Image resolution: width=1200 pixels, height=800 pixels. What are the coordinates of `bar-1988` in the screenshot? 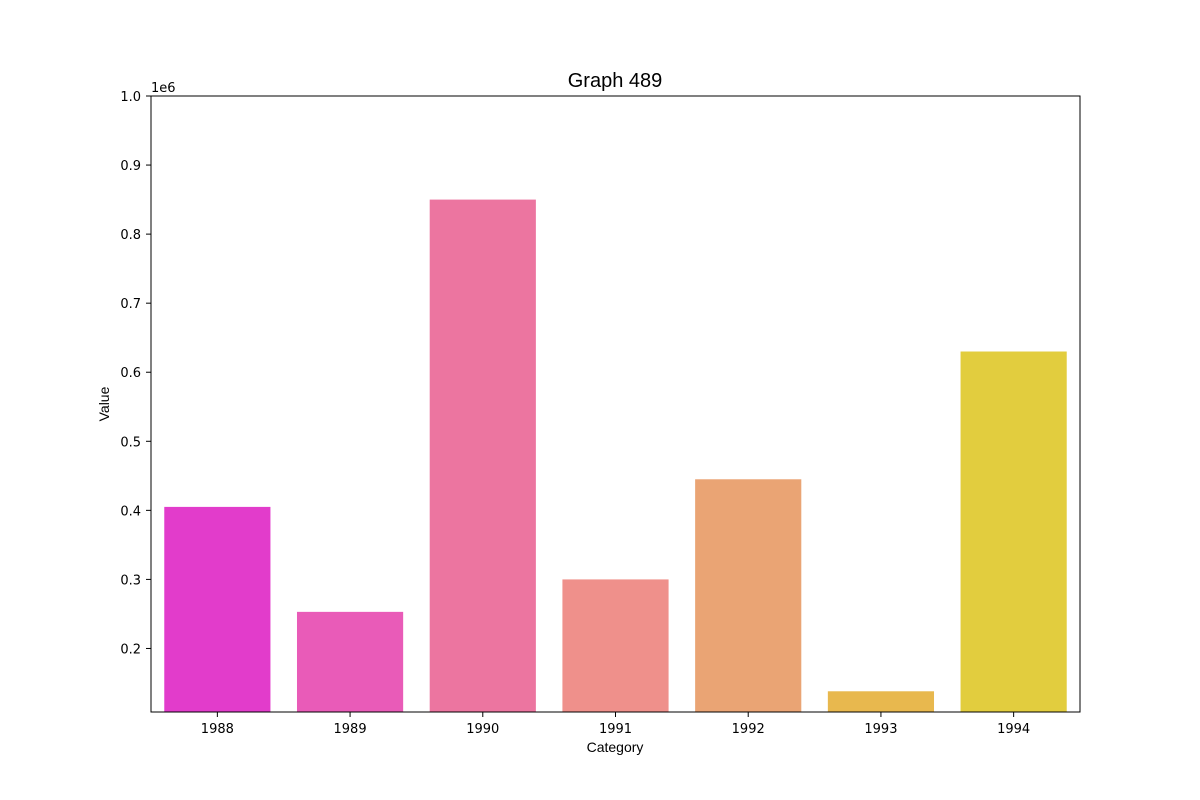 It's located at (217, 609).